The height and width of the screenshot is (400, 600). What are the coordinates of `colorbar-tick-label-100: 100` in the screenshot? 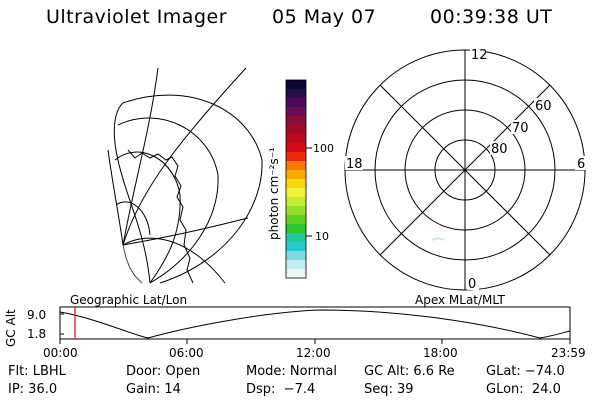 It's located at (323, 148).